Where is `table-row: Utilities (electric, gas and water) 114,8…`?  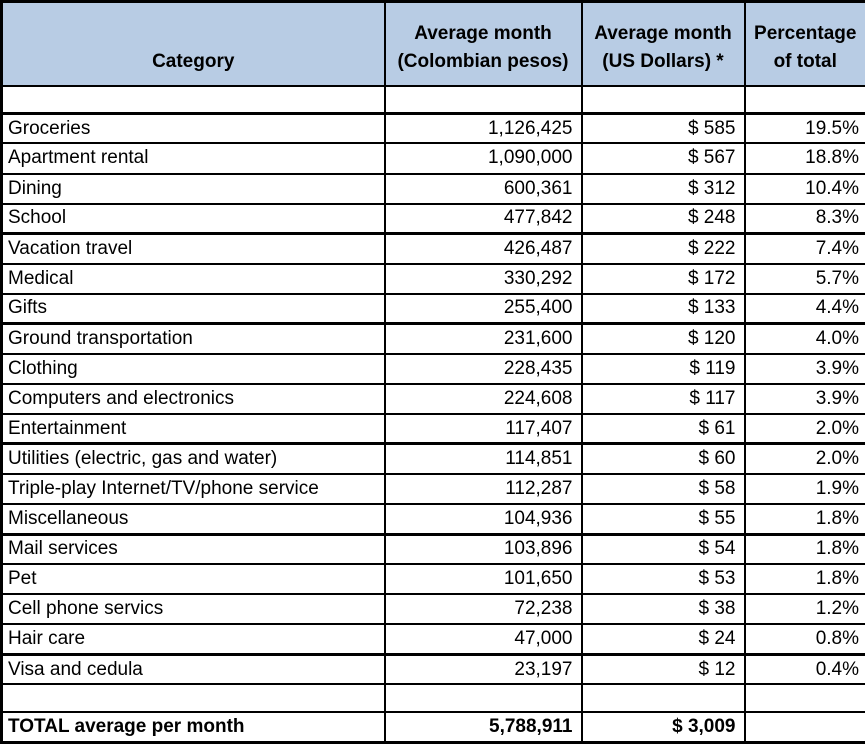
table-row: Utilities (electric, gas and water) 114,8… is located at coordinates (432, 458).